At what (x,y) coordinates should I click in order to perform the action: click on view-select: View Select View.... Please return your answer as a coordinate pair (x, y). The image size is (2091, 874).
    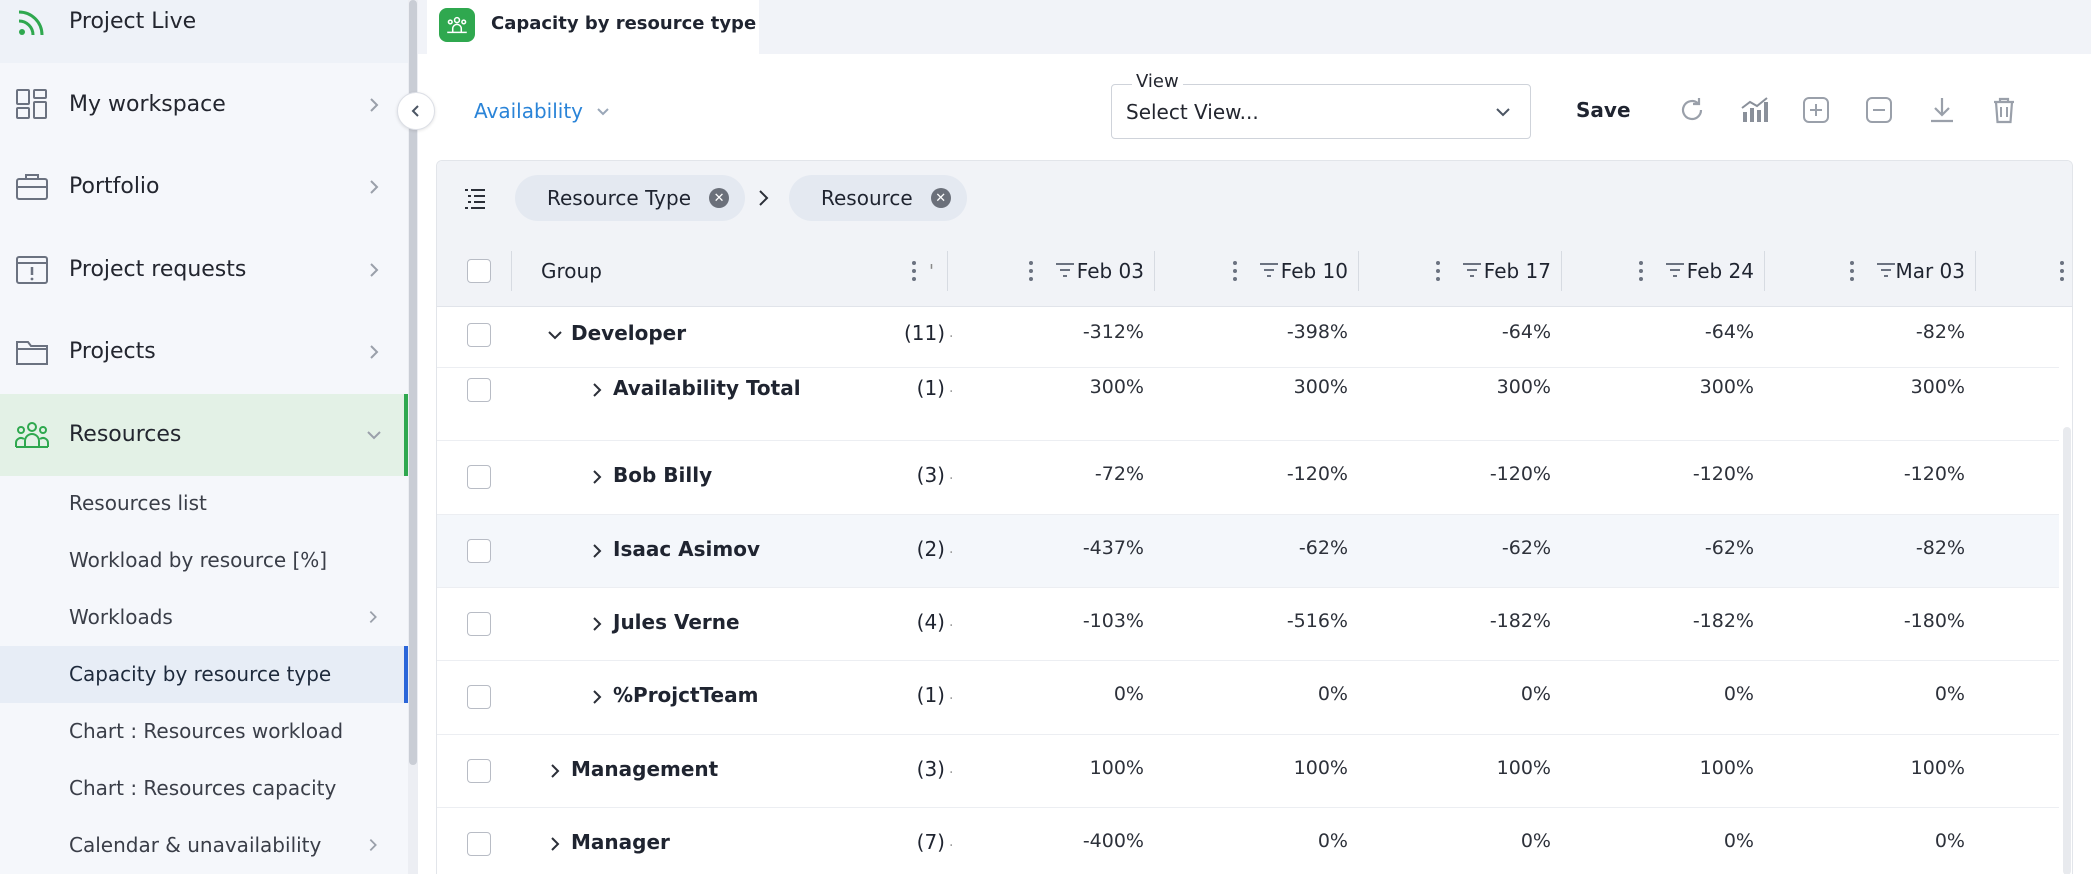
    Looking at the image, I should click on (1321, 105).